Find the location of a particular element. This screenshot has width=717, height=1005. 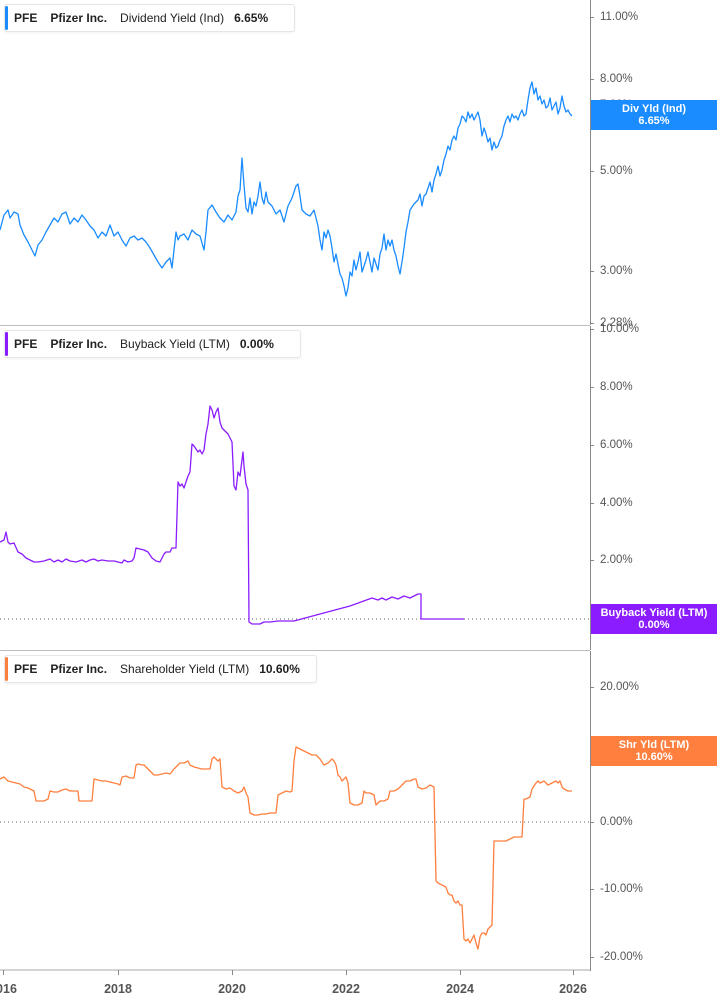

legend-metric: Shareholder Yield (LTM) is located at coordinates (185, 669).